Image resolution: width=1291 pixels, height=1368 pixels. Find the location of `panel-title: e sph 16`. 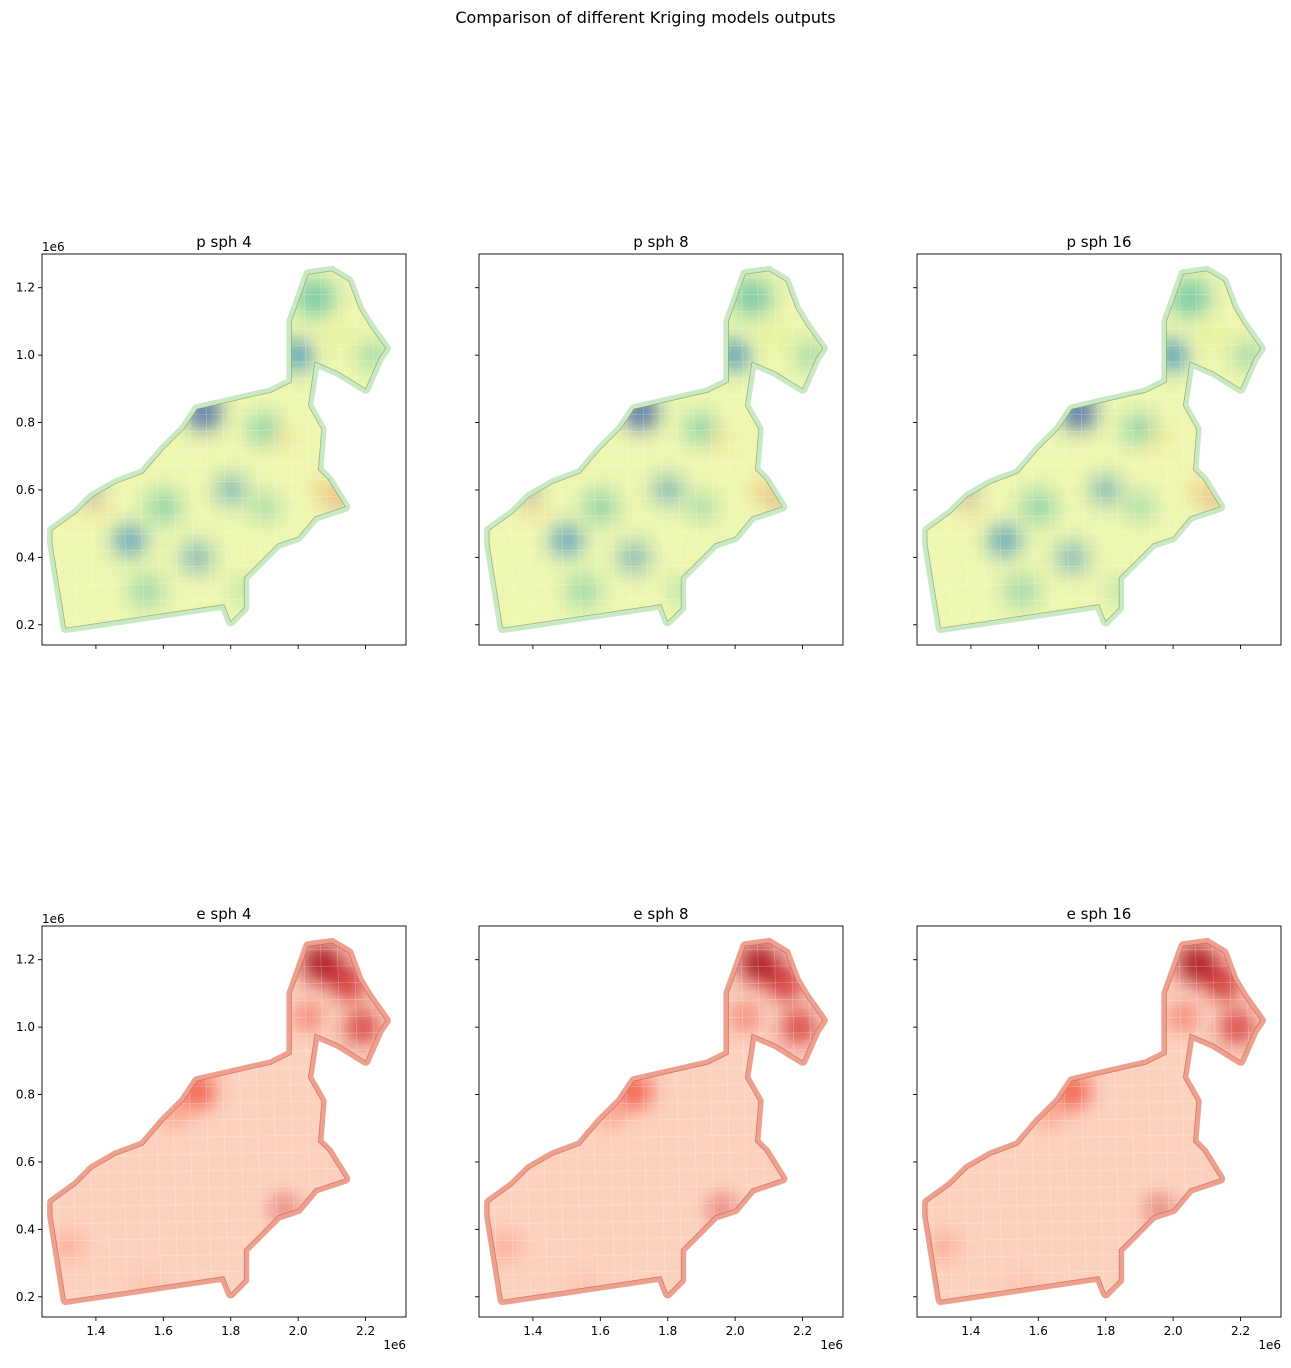

panel-title: e sph 16 is located at coordinates (1099, 914).